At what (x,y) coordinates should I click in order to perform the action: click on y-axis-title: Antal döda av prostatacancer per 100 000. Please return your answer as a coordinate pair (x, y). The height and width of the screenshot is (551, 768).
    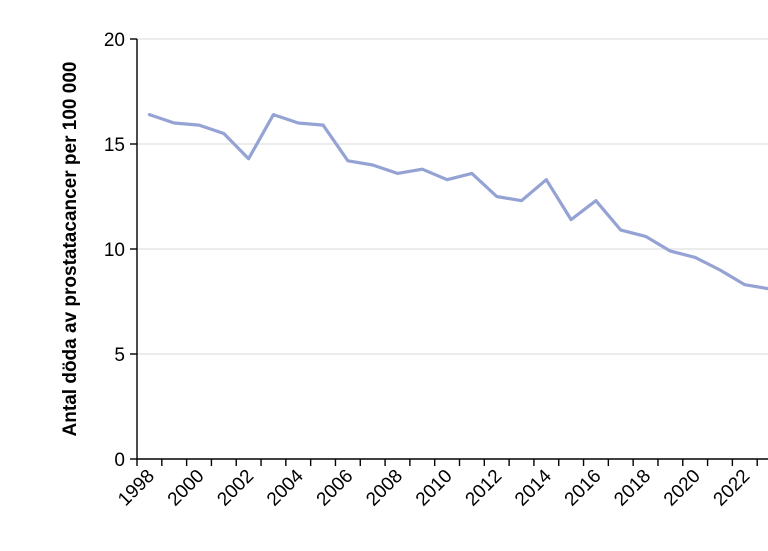
    Looking at the image, I should click on (70, 249).